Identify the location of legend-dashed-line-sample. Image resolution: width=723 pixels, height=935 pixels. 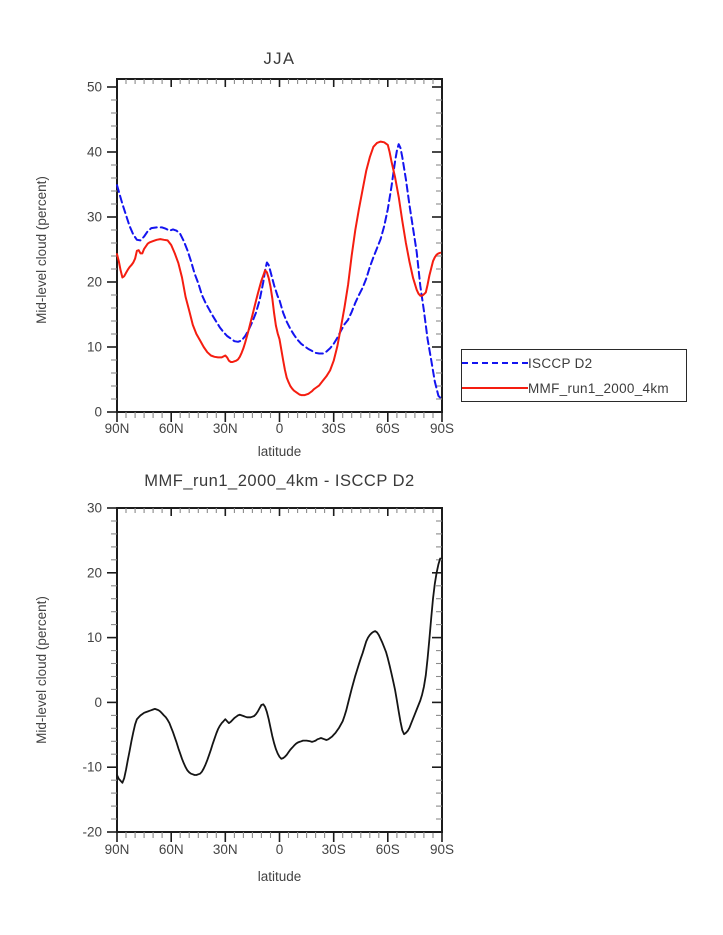
(495, 363).